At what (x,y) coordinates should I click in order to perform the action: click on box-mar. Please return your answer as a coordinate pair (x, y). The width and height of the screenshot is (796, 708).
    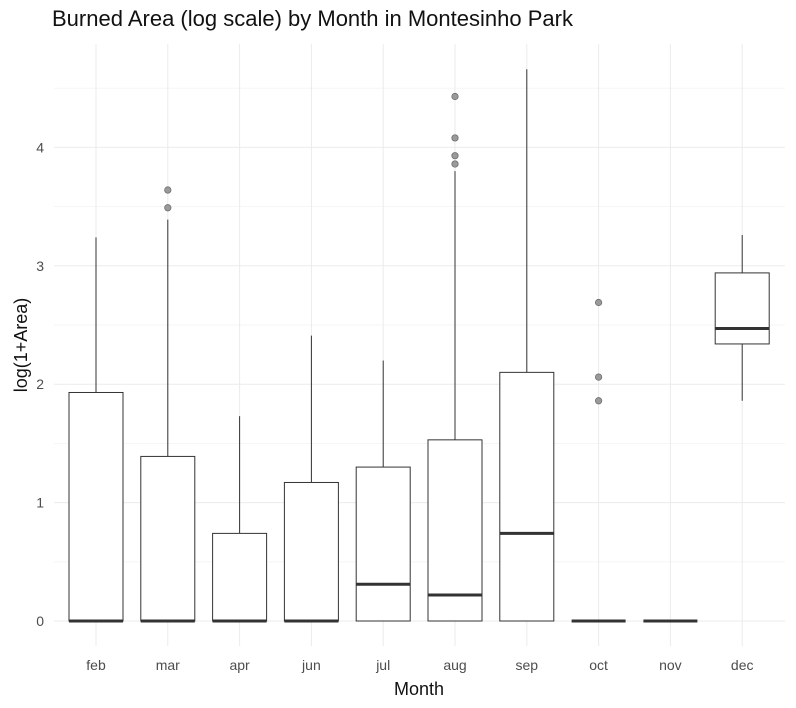
    Looking at the image, I should click on (168, 404).